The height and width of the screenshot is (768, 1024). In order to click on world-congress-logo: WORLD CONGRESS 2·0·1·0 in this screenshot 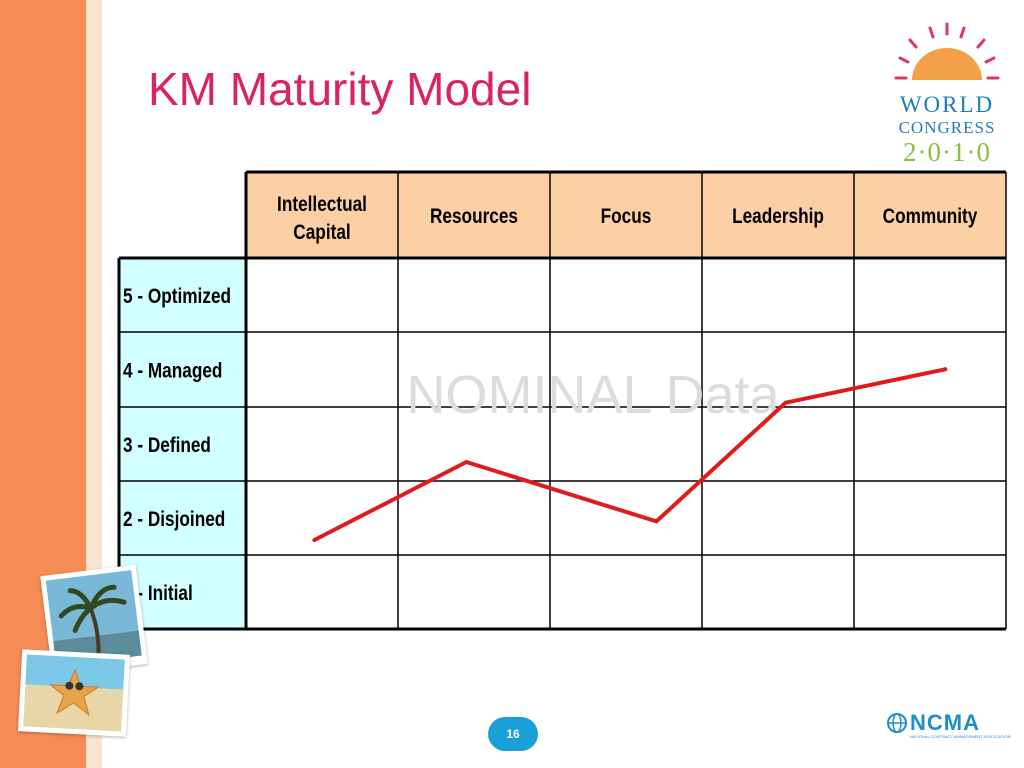, I will do `click(947, 97)`.